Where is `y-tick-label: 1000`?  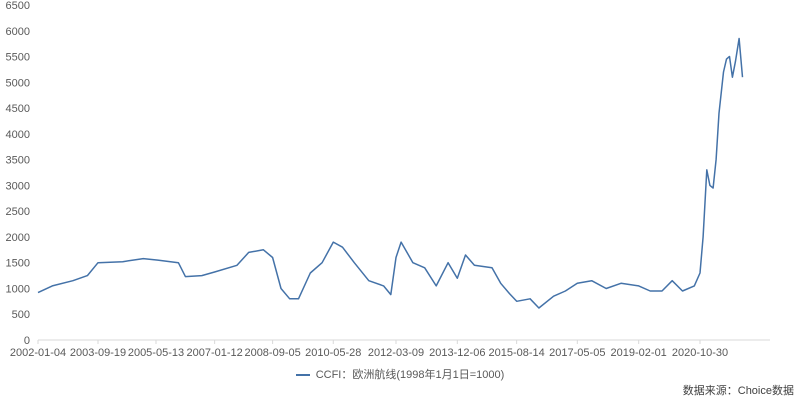
y-tick-label: 1000 is located at coordinates (18, 289).